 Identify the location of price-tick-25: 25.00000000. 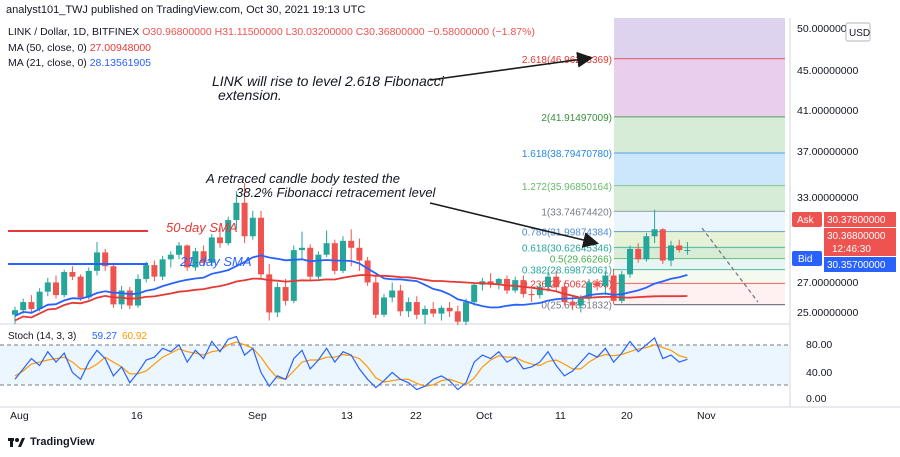
(827, 313).